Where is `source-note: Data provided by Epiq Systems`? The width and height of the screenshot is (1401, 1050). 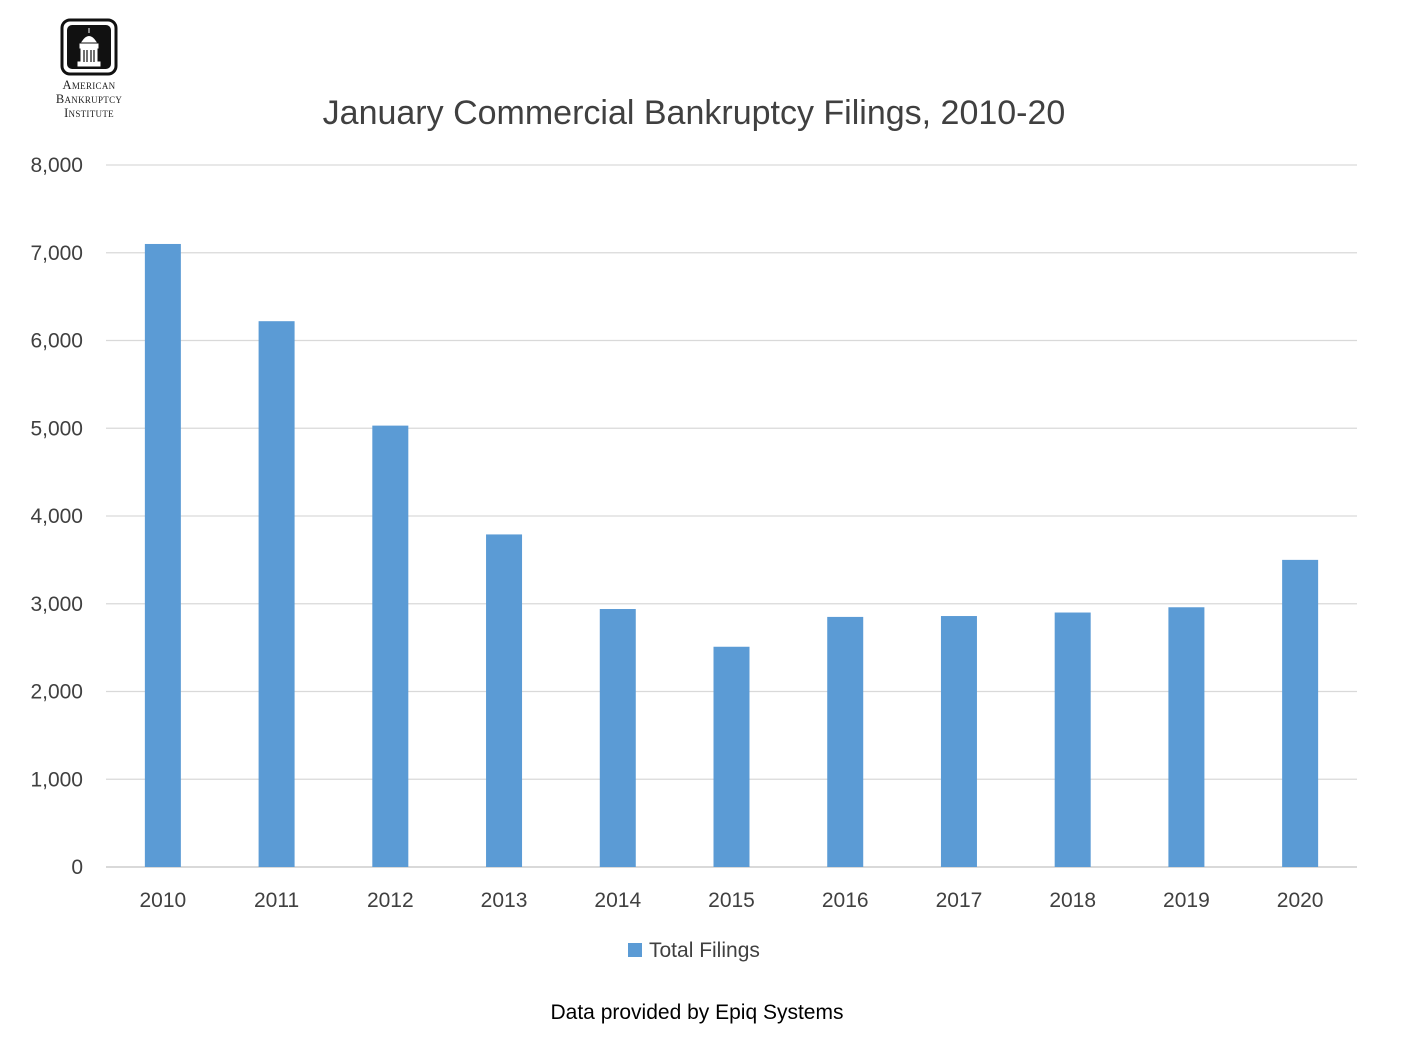 source-note: Data provided by Epiq Systems is located at coordinates (697, 1012).